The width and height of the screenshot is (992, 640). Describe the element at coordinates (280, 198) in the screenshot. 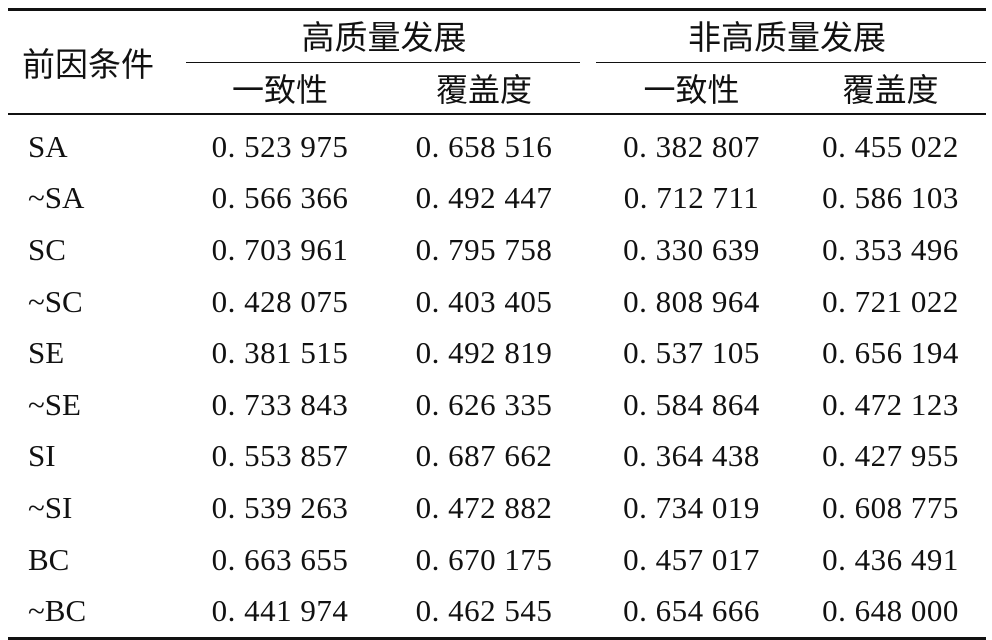

I see `cell-value: 0. 566 366` at that location.